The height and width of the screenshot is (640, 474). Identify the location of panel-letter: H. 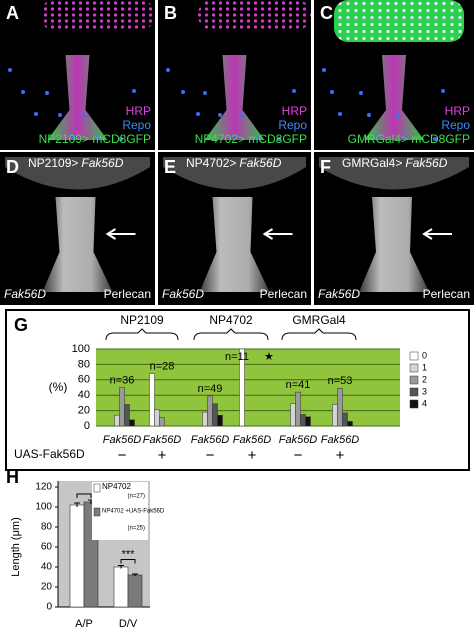
(12, 477).